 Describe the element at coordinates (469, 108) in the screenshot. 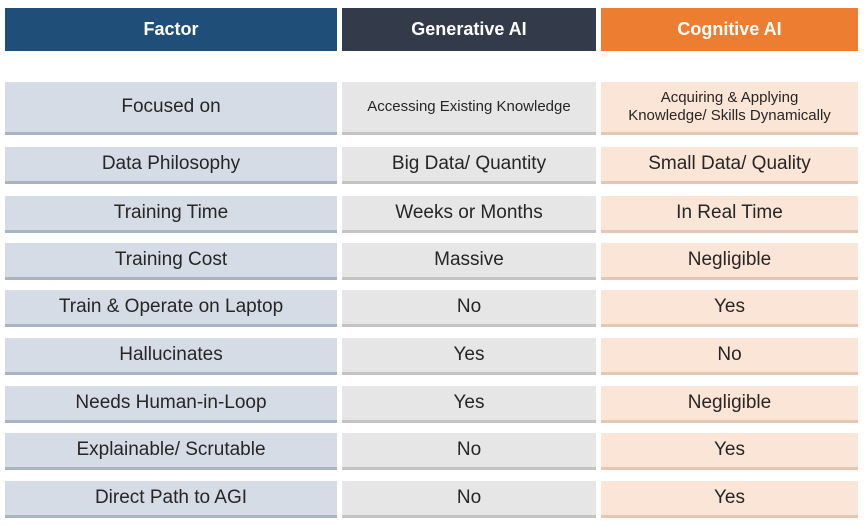

I see `table-cell: Accessing Existing Knowledge` at that location.